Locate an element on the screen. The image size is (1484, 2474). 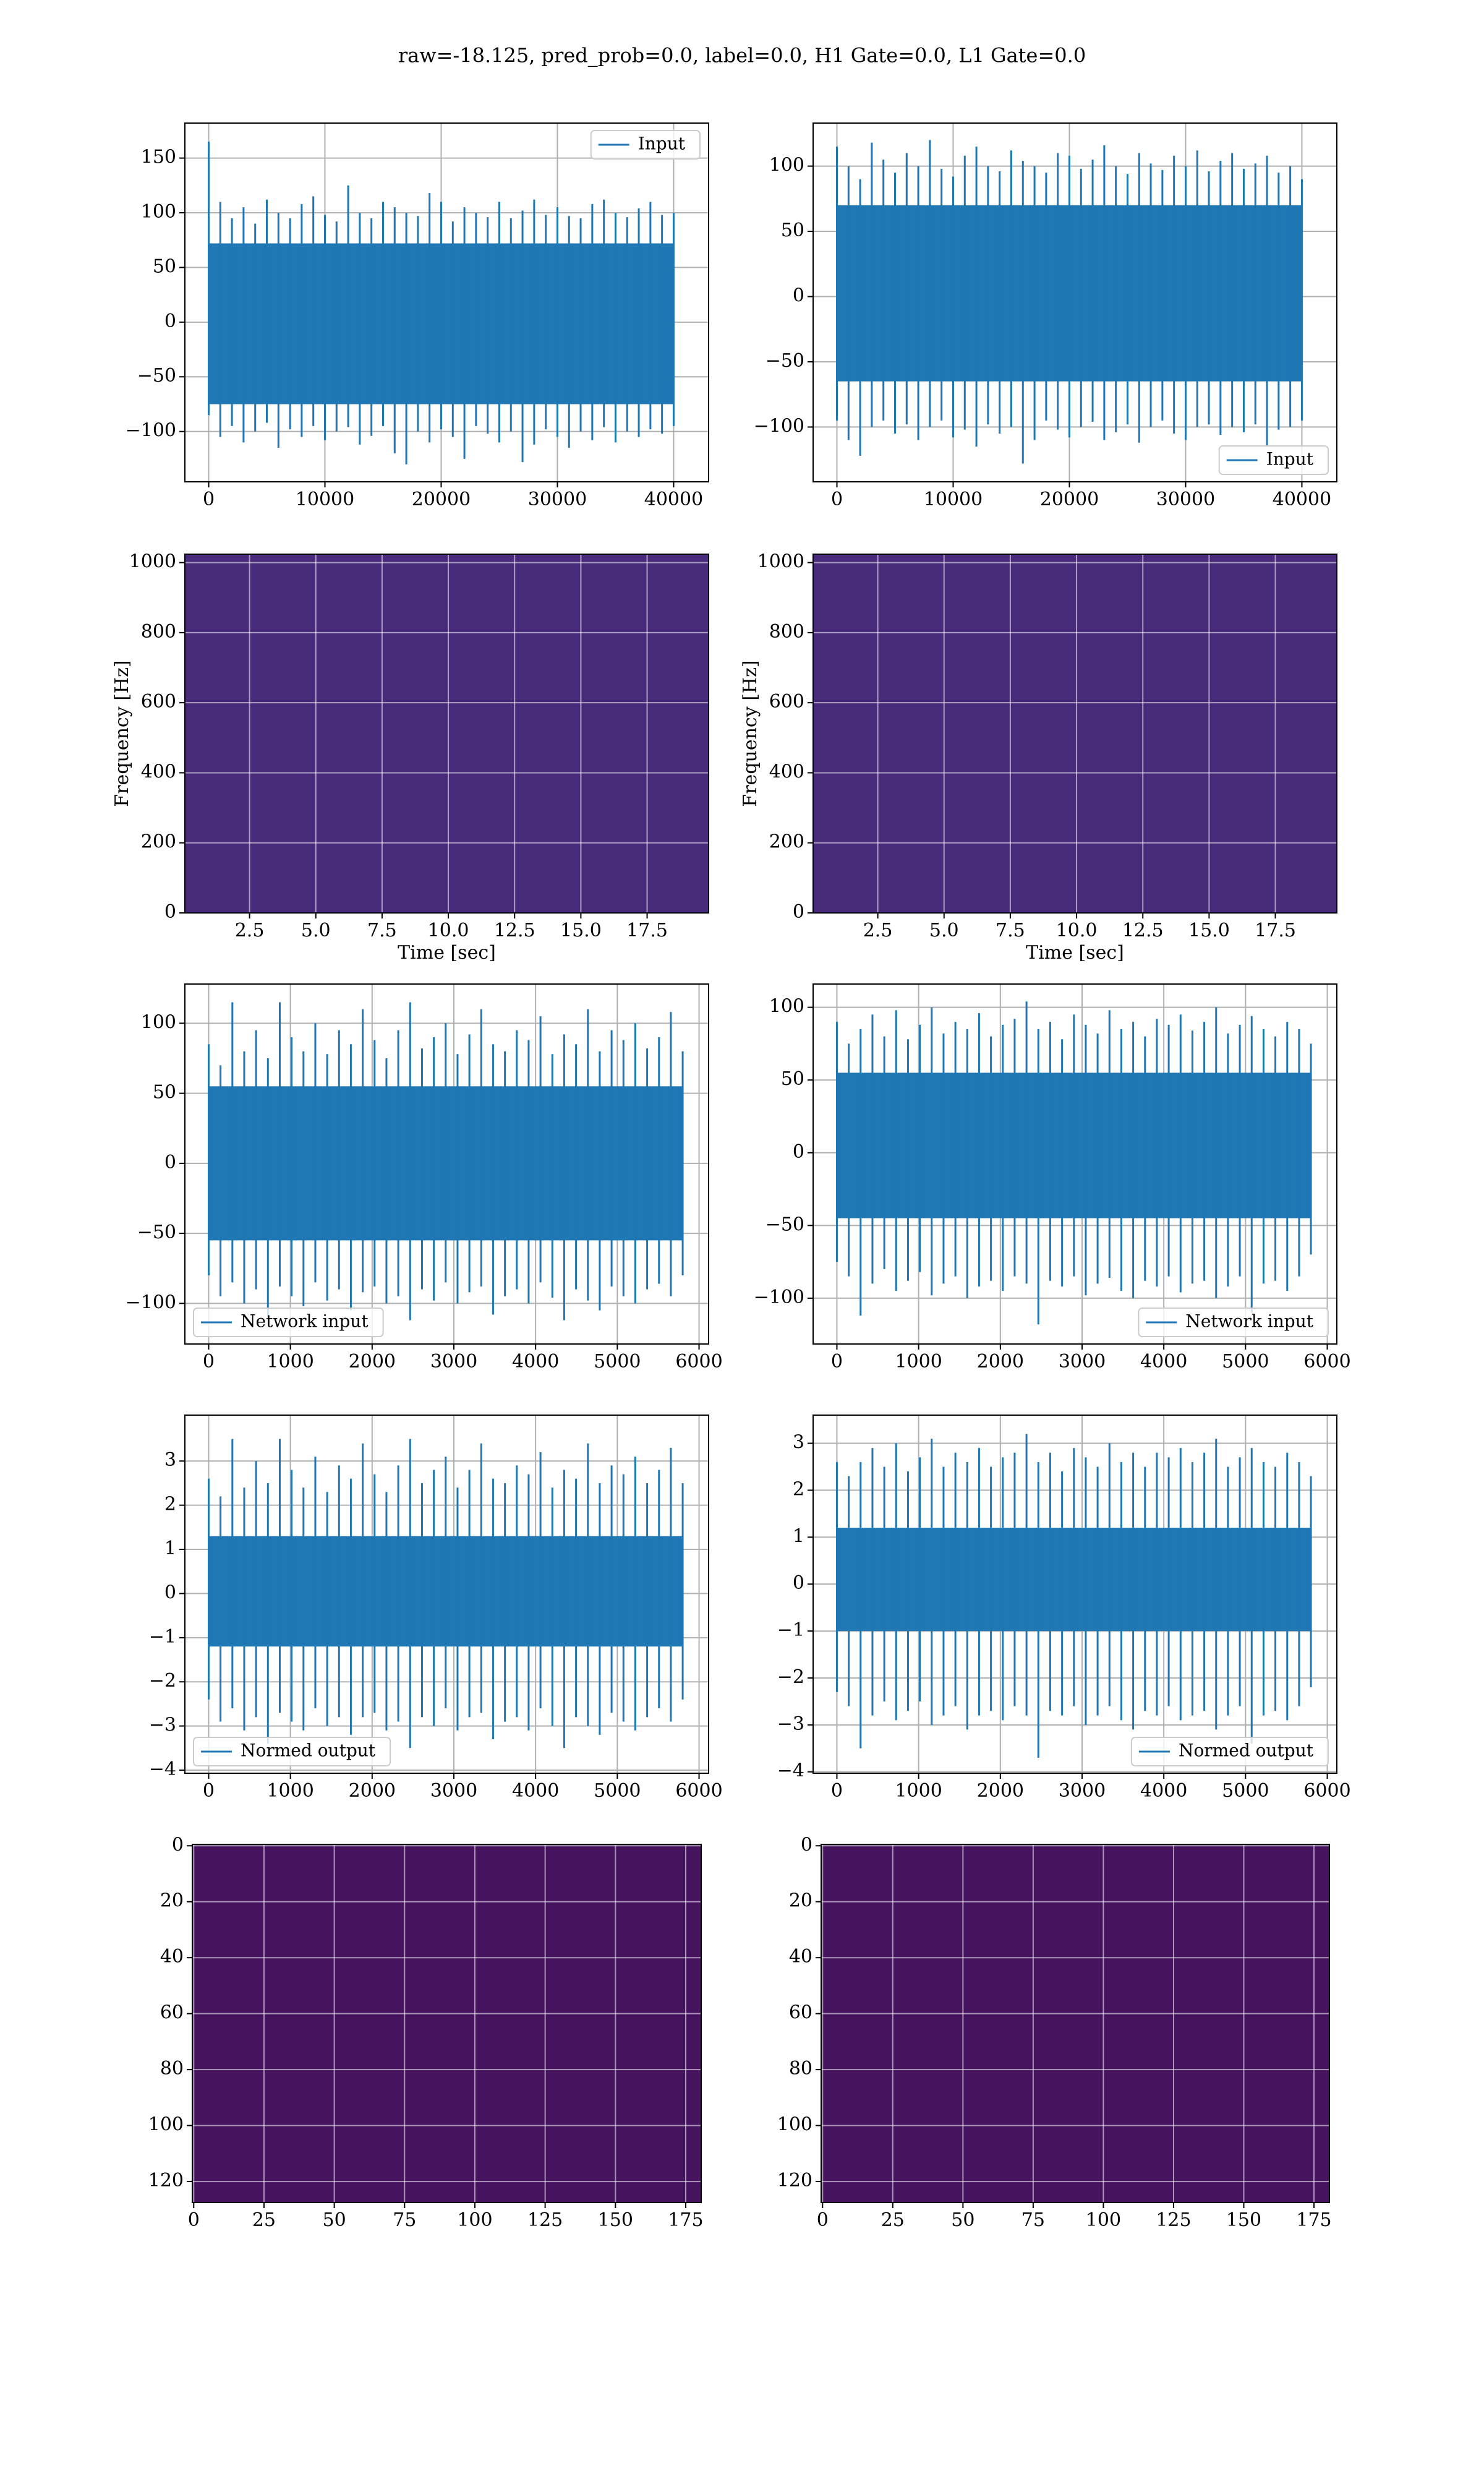
x-tick-label: 40000 is located at coordinates (1302, 499).